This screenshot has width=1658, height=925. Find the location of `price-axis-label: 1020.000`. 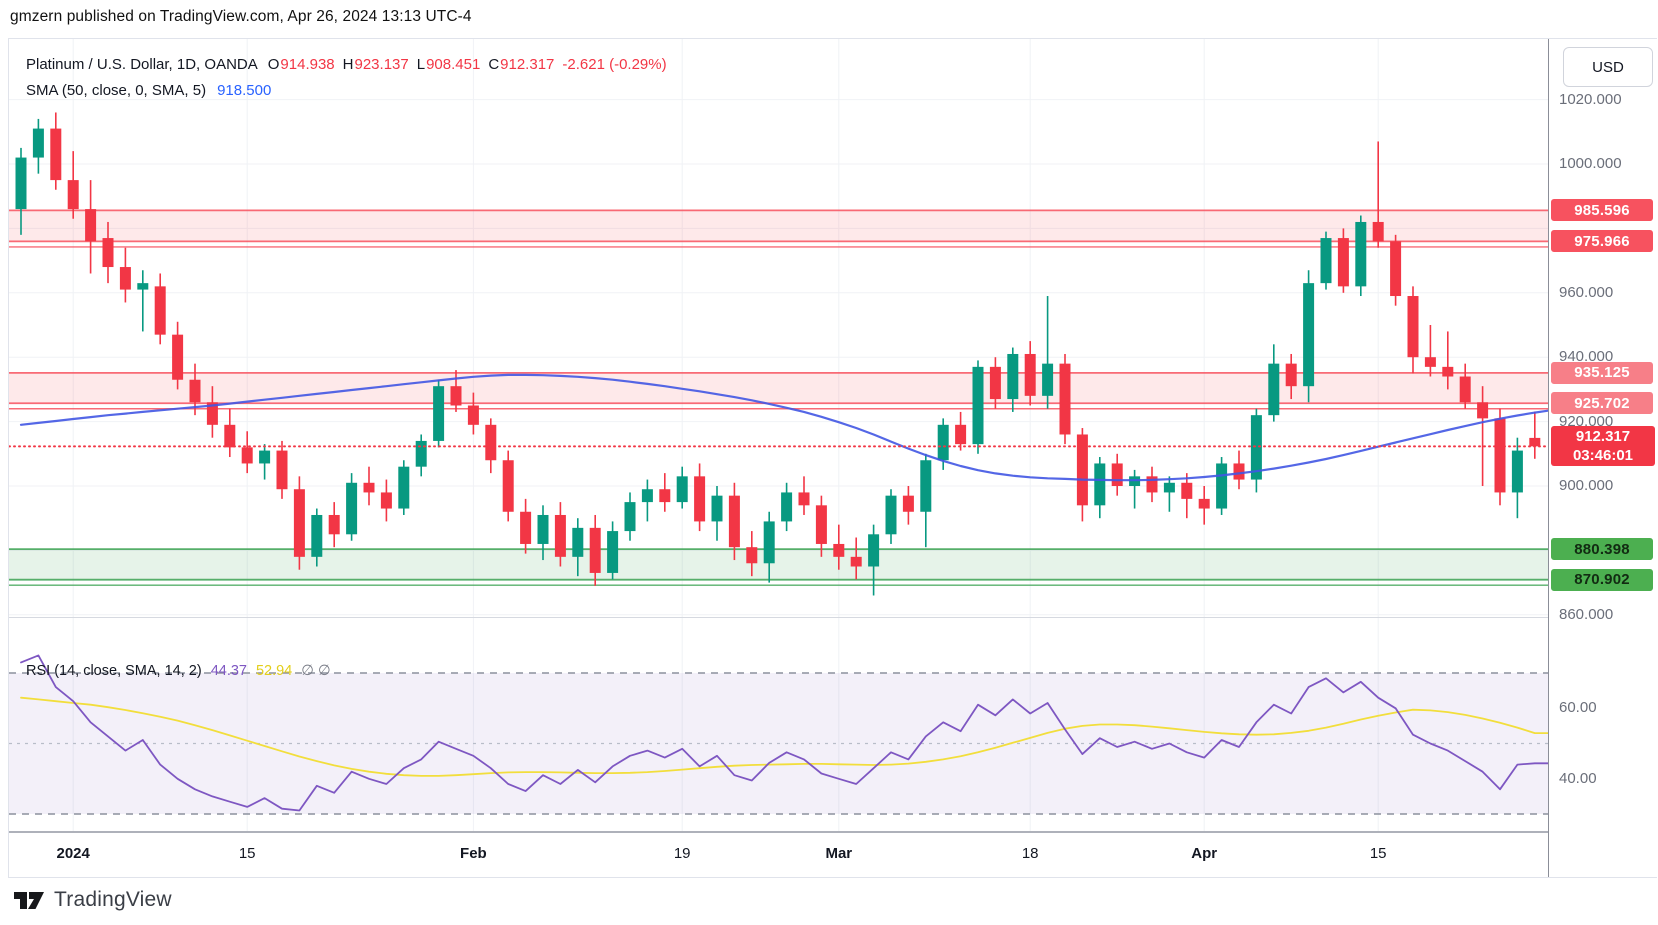

price-axis-label: 1020.000 is located at coordinates (1590, 99).